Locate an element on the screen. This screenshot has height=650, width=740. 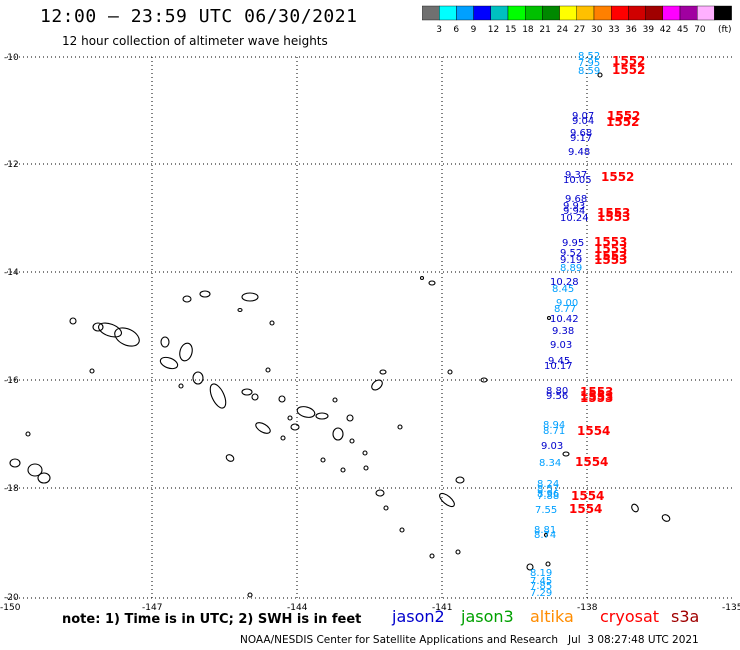
swh-value: 10.24 is located at coordinates (574, 218).